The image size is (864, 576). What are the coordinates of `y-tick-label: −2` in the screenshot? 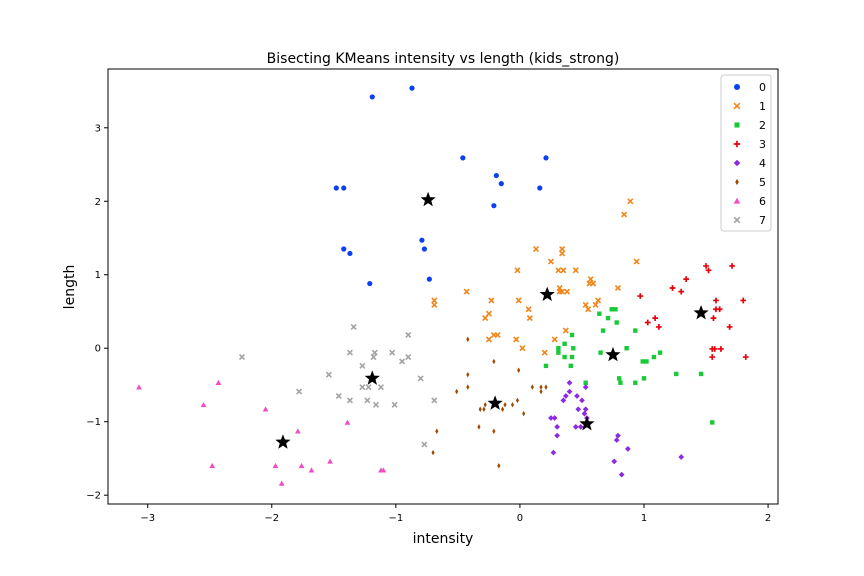 It's located at (93, 496).